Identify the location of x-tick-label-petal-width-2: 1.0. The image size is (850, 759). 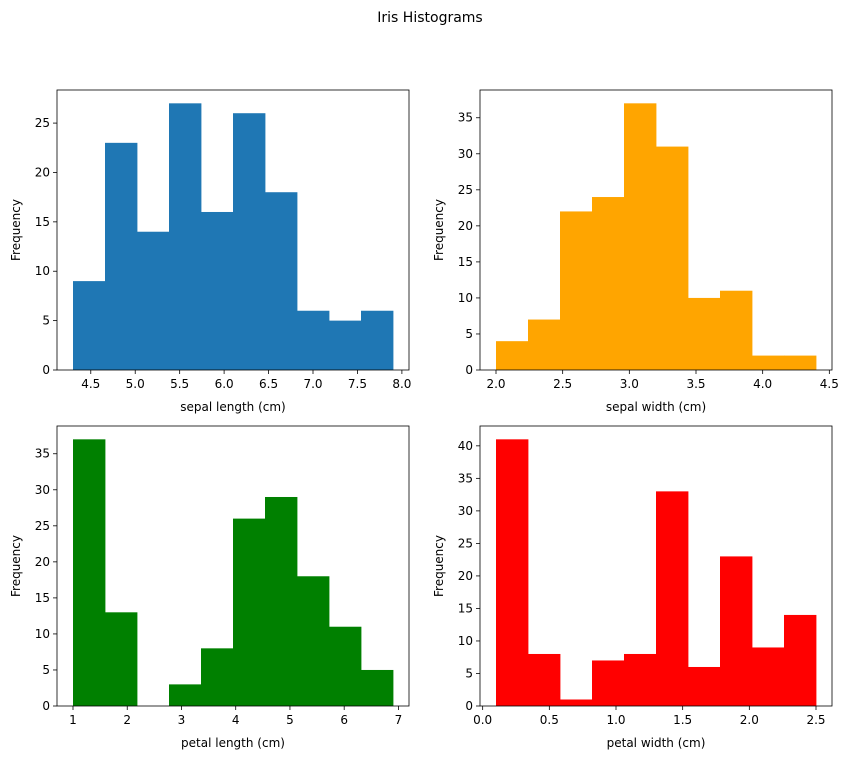
(615, 720).